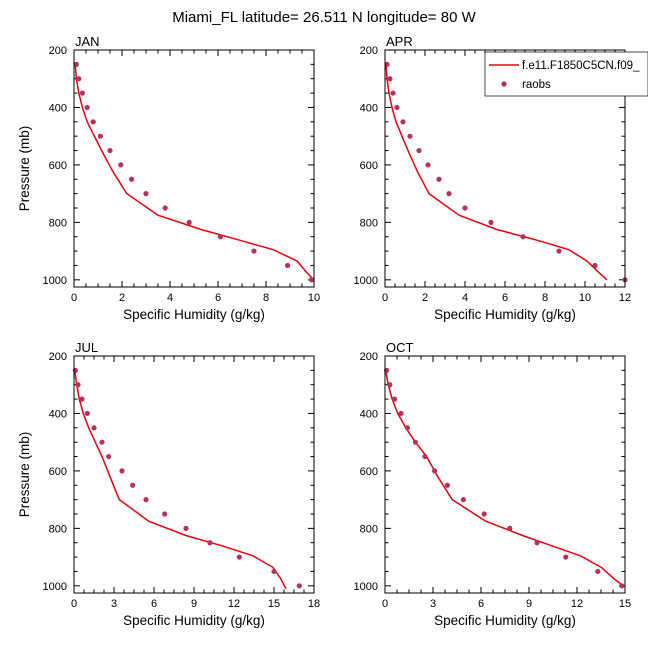 This screenshot has height=648, width=648. I want to click on legend-box, so click(566, 74).